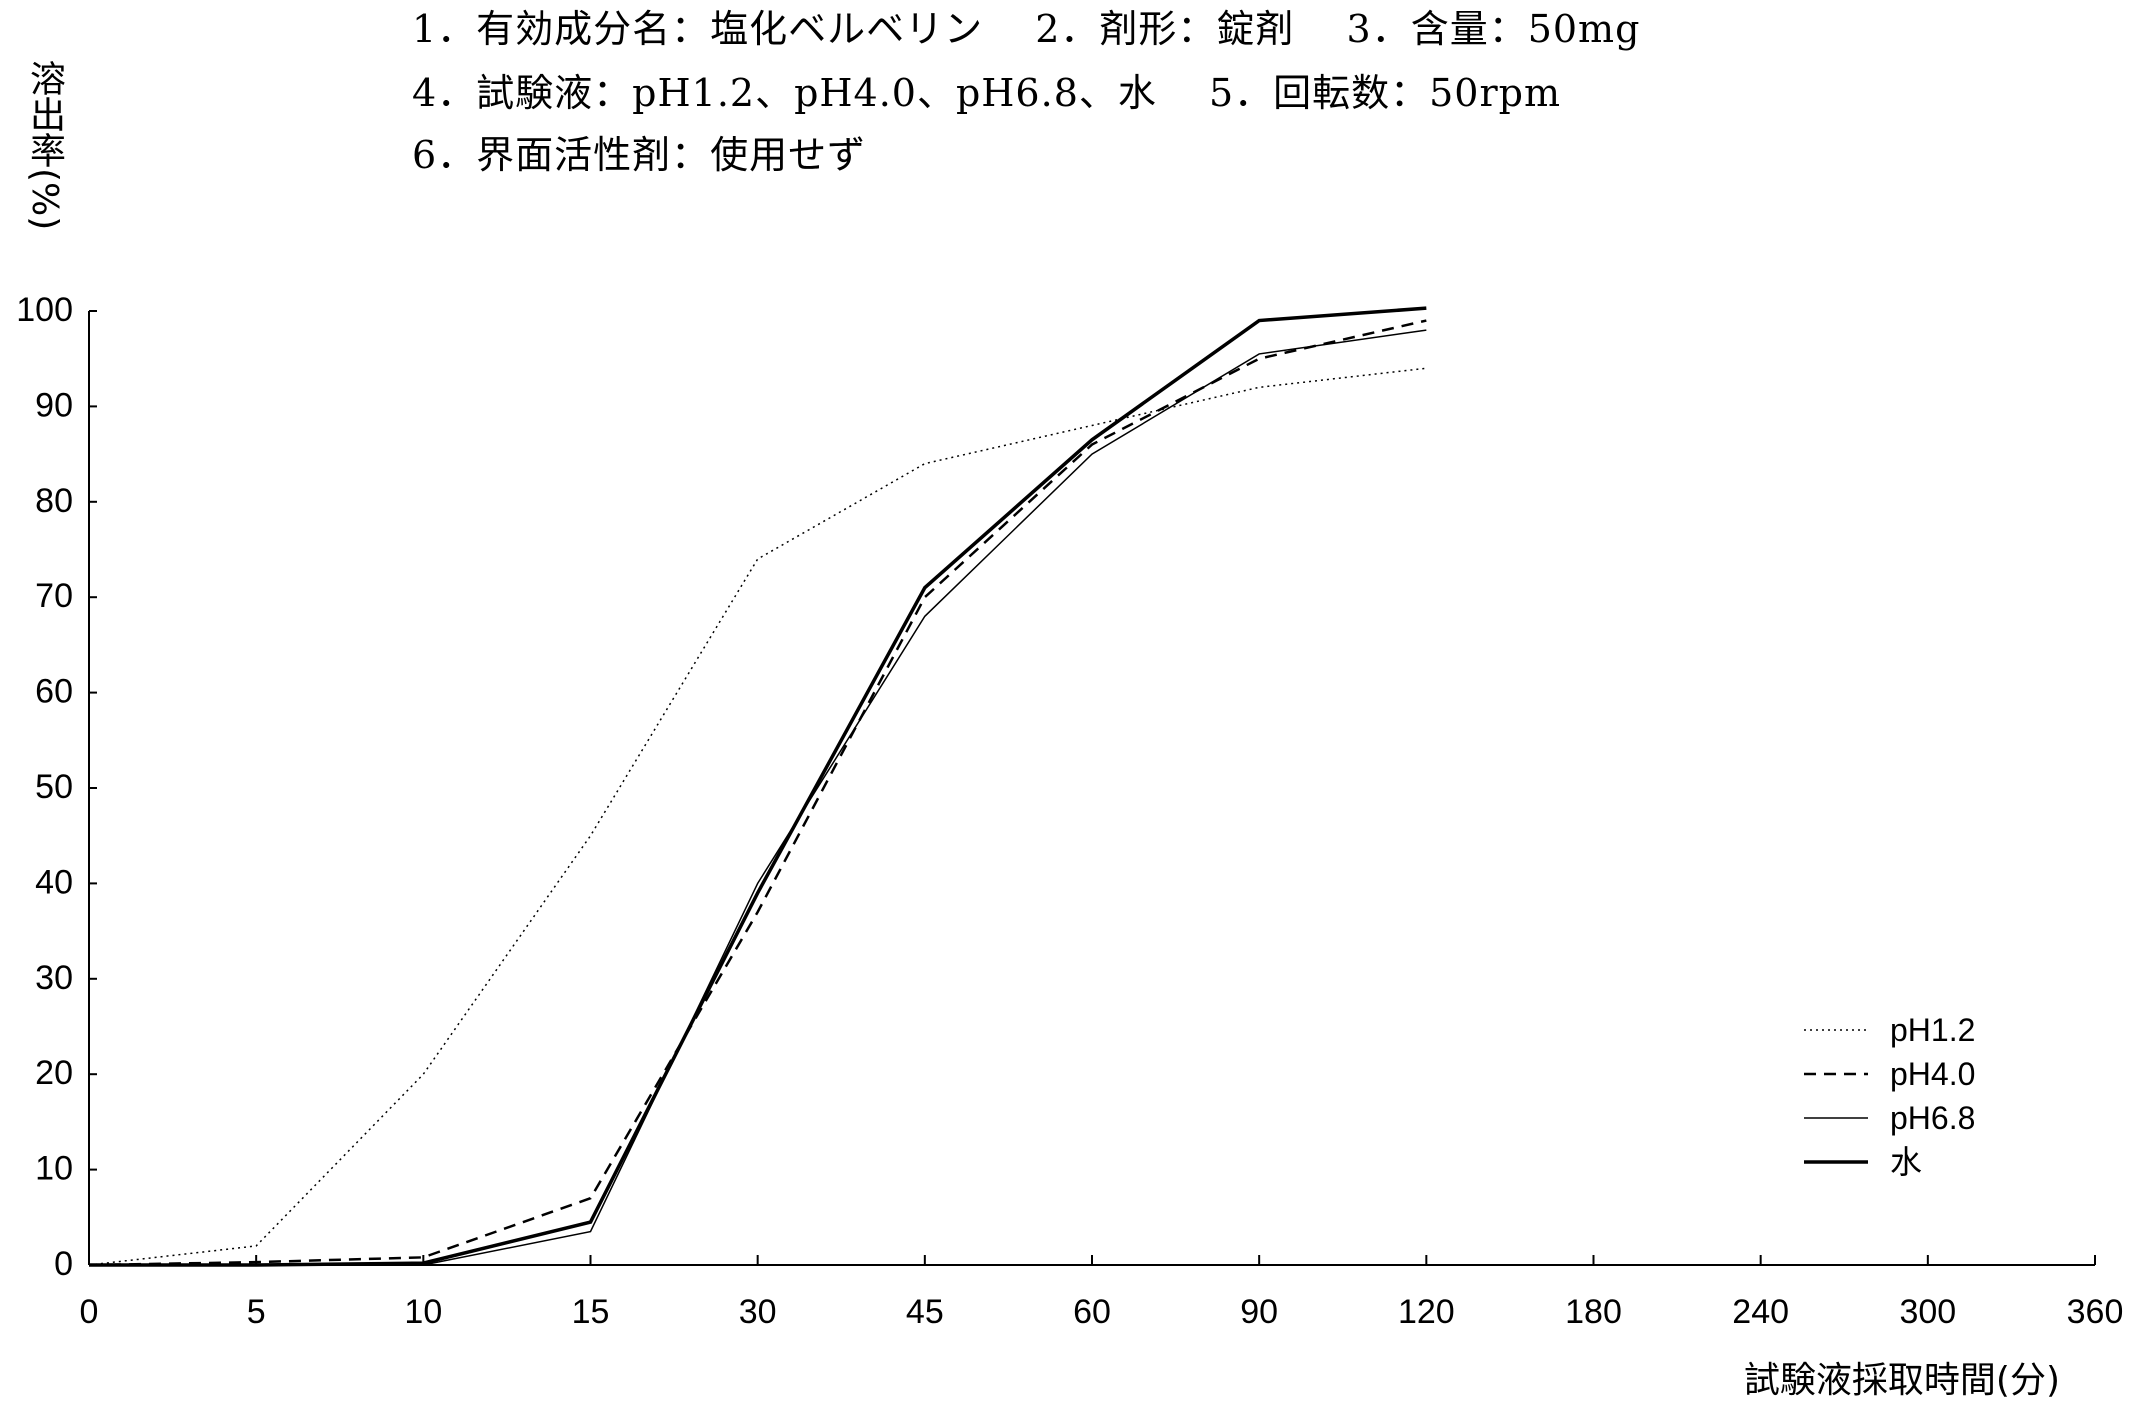 The image size is (2141, 1417). I want to click on x-tick-label: 240, so click(1760, 1312).